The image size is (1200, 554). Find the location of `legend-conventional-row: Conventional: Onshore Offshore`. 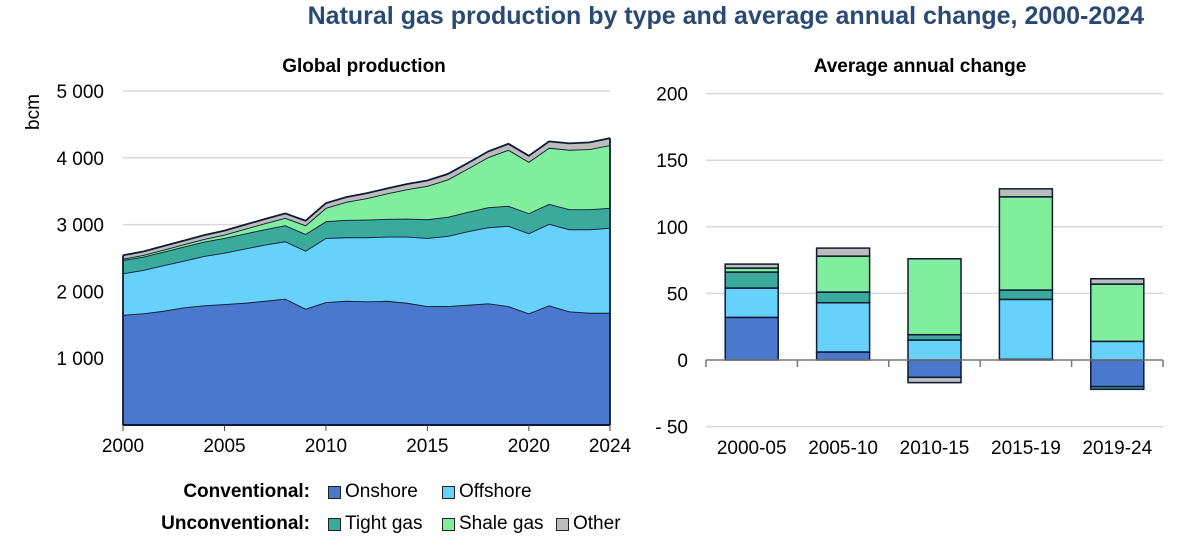

legend-conventional-row: Conventional: Onshore Offshore is located at coordinates (348, 492).